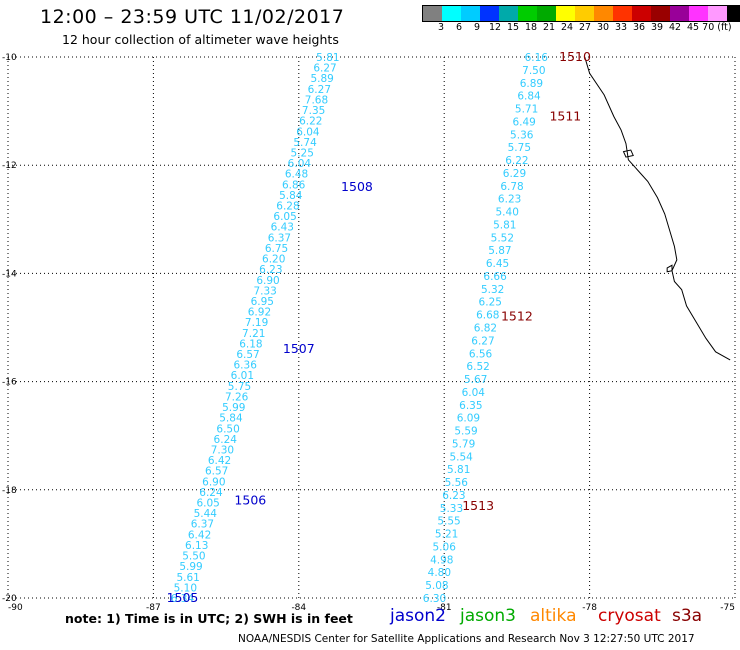 Image resolution: width=740 pixels, height=650 pixels. Describe the element at coordinates (185, 588) in the screenshot. I see `wave-height-value: 5.10` at that location.